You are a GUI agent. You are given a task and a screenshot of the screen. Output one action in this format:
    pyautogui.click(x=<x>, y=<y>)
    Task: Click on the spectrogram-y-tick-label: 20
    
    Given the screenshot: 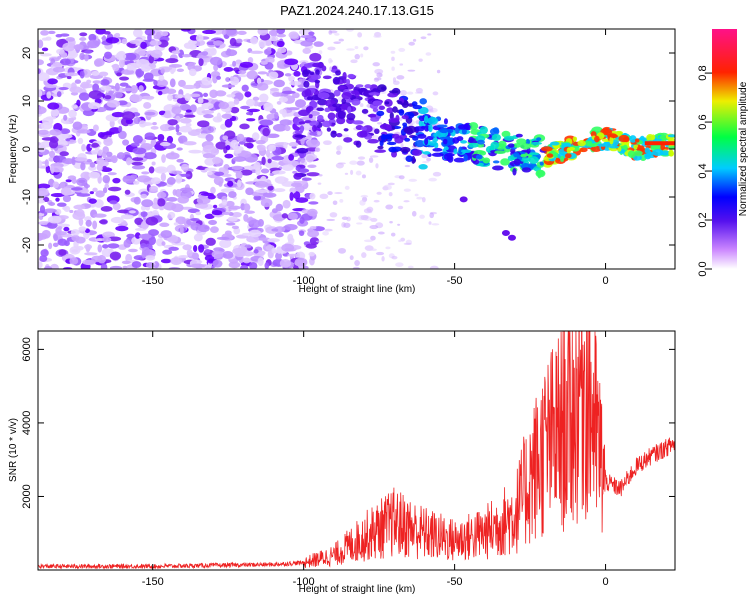 What is the action you would take?
    pyautogui.click(x=27, y=53)
    